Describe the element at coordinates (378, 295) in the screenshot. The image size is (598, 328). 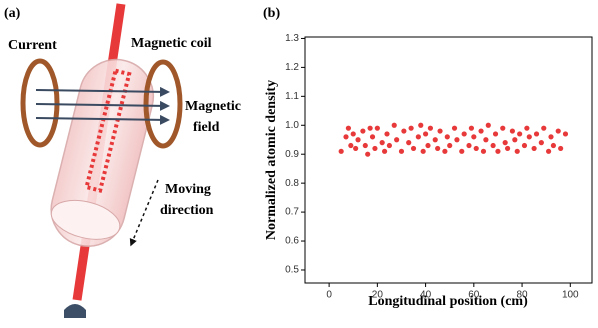
I see `x-tick-label: 20` at that location.